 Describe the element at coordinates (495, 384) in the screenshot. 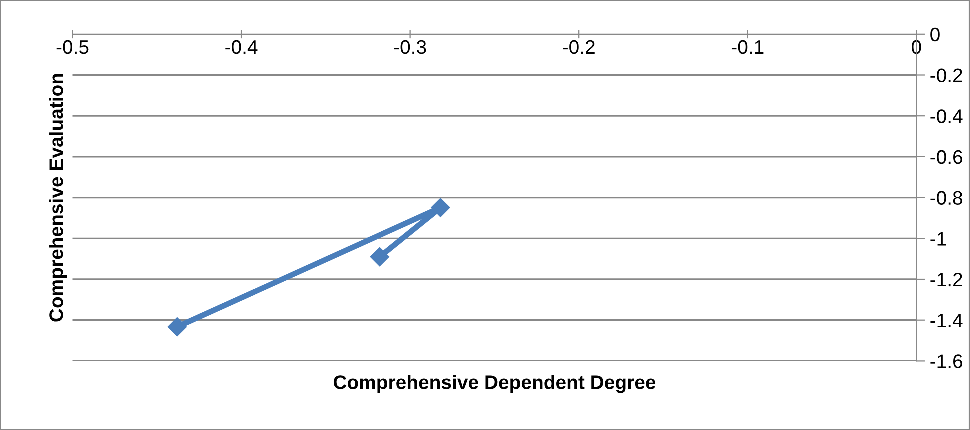

I see `x-axis-title: Comprehensive Dependent Degree` at that location.